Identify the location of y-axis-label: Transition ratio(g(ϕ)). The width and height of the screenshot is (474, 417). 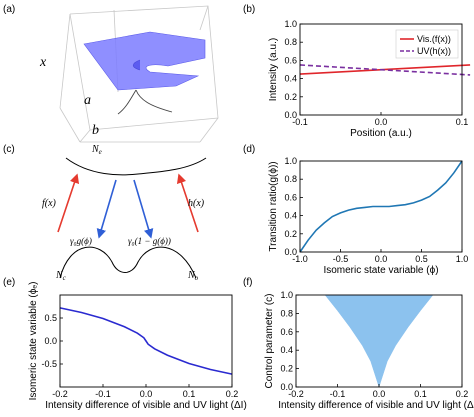
(273, 206).